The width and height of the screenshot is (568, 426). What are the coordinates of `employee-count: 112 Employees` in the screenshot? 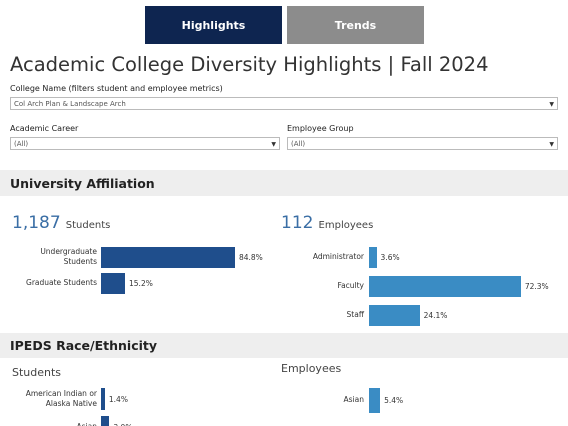 It's located at (327, 223).